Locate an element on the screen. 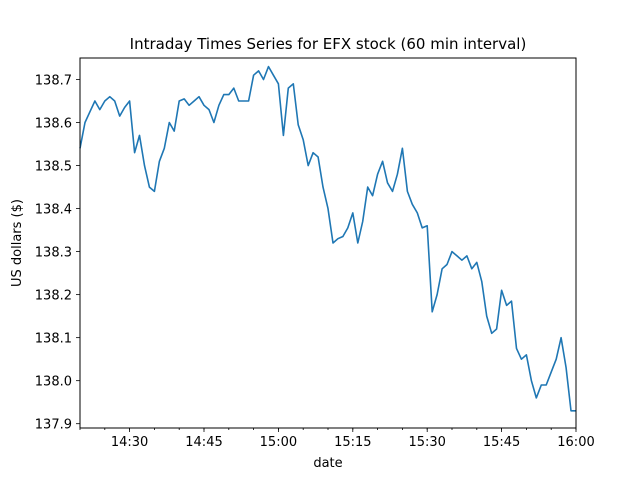 Image resolution: width=640 pixels, height=484 pixels. x-axis-label: date is located at coordinates (327, 463).